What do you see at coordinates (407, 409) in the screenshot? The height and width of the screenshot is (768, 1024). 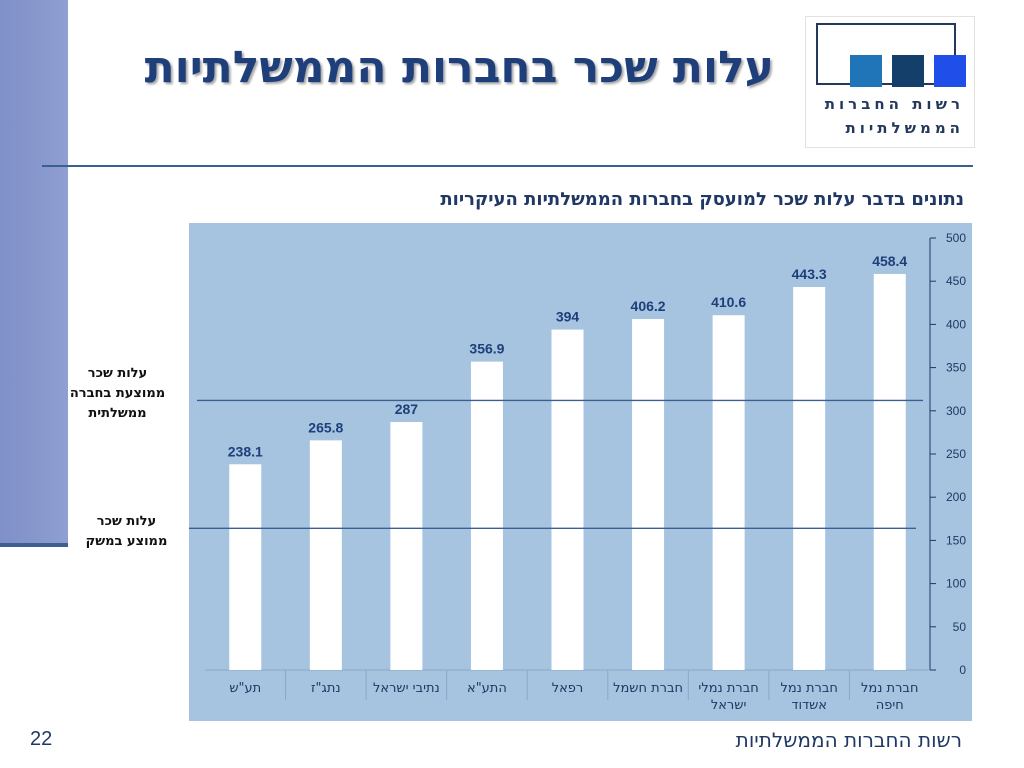 I see `bar-value-label: 287` at bounding box center [407, 409].